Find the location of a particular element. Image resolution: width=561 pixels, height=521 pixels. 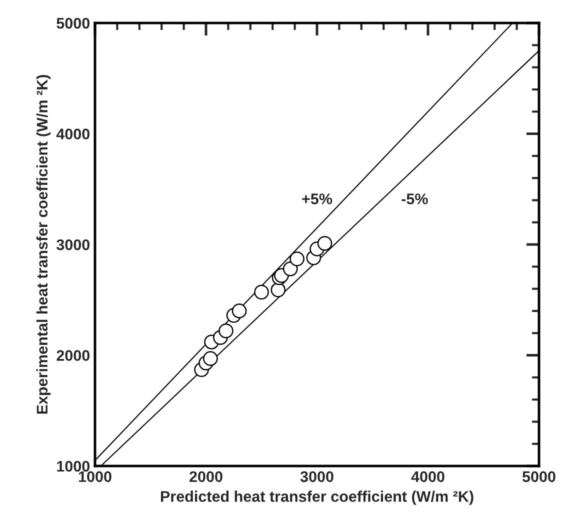

x-tick-label: 4000 is located at coordinates (427, 476).